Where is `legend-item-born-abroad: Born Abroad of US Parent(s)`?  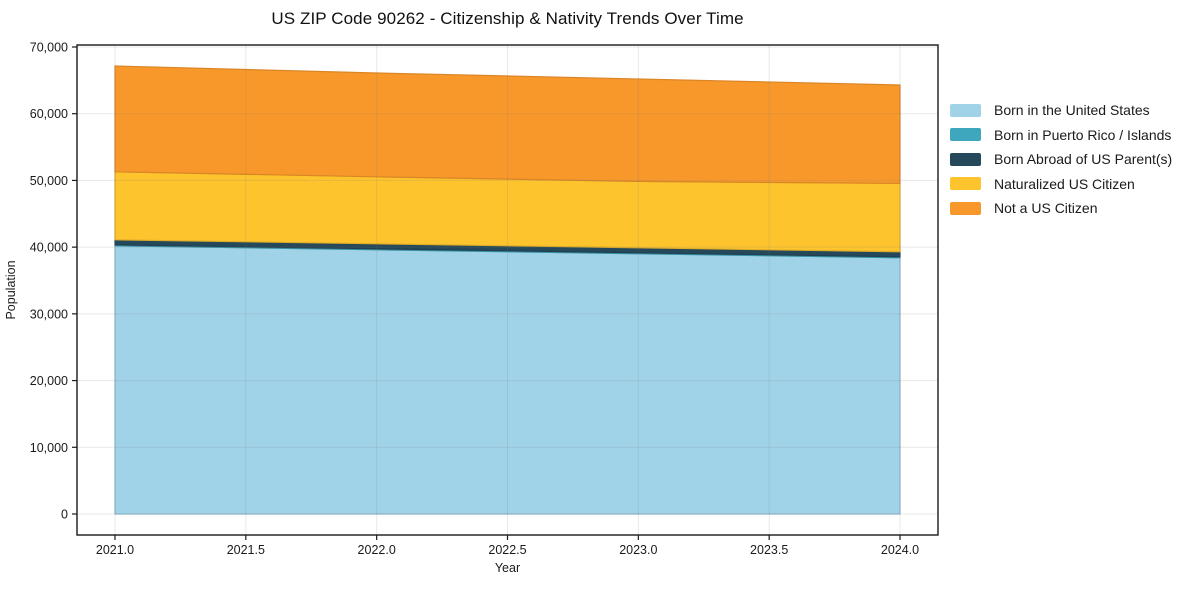
legend-item-born-abroad: Born Abroad of US Parent(s) is located at coordinates (1061, 159).